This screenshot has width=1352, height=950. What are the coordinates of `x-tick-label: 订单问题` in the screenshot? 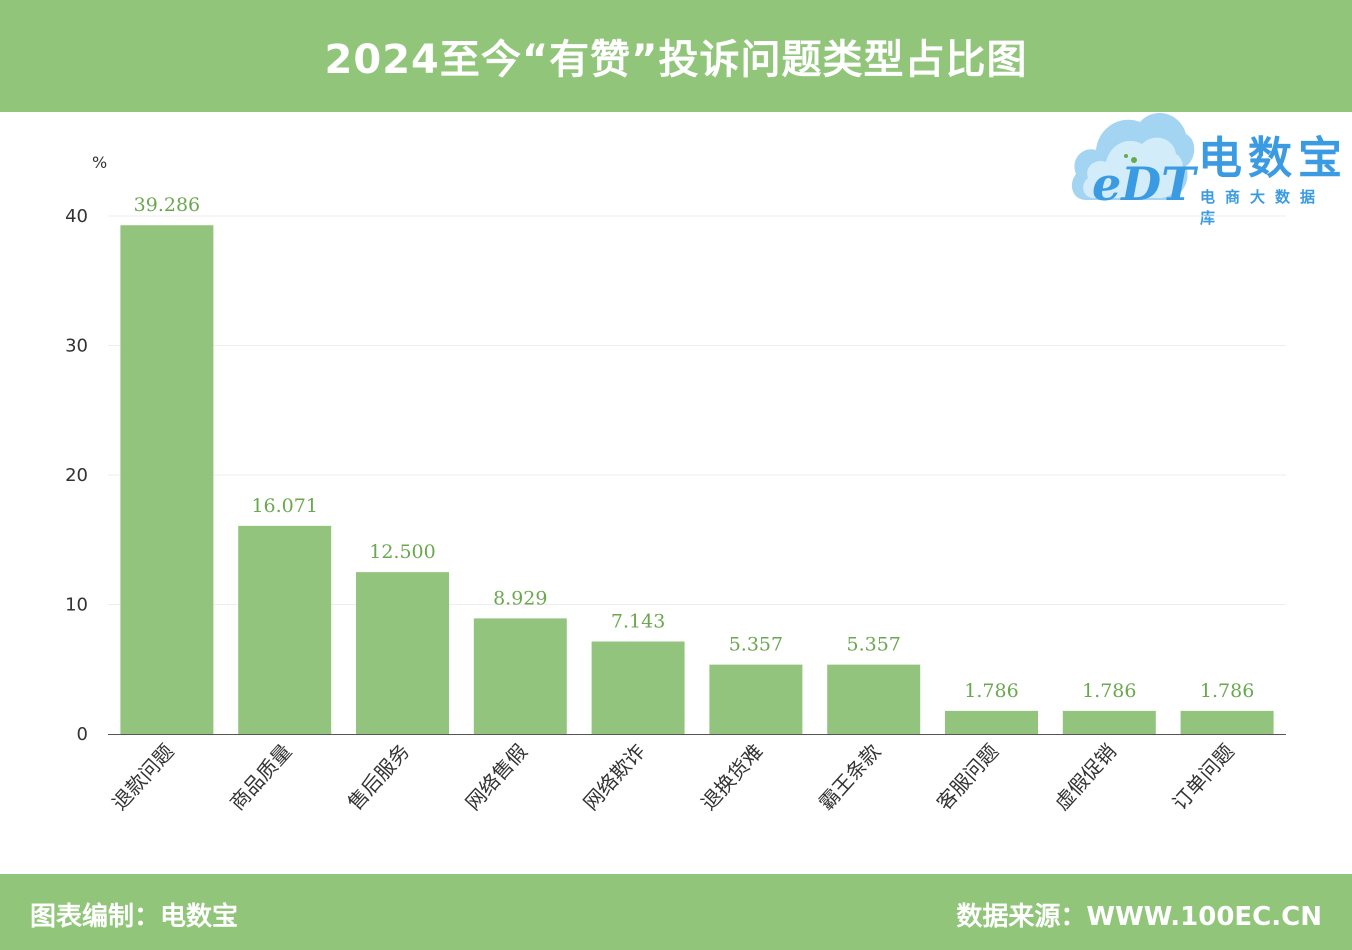 It's located at (1202, 777).